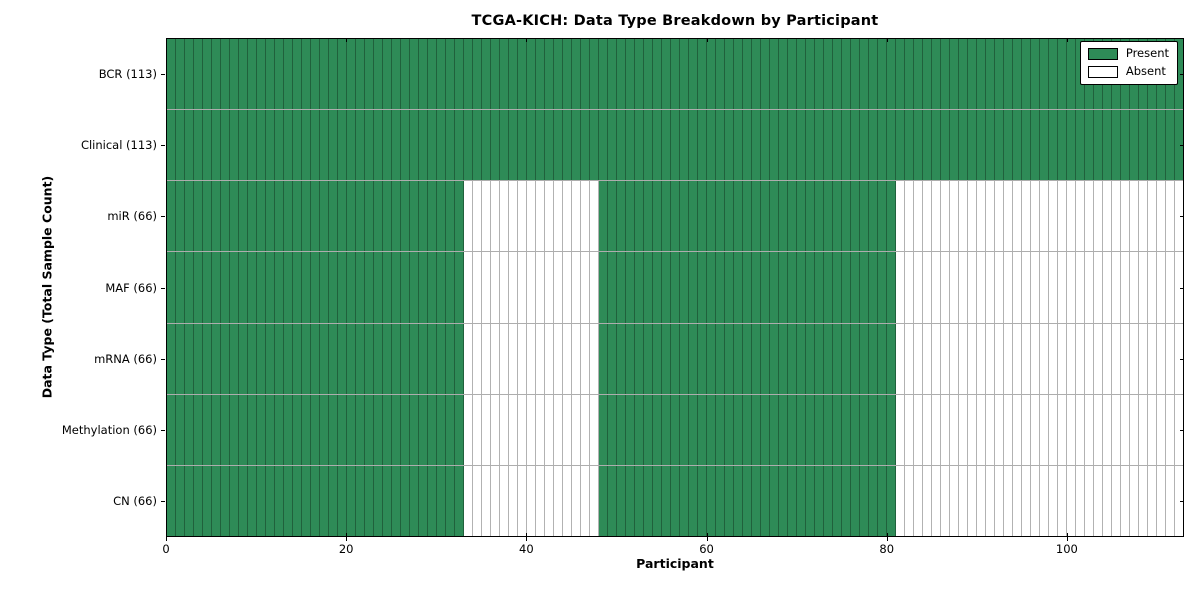 This screenshot has height=600, width=1200. Describe the element at coordinates (135, 501) in the screenshot. I see `y-tick-label-CN: CN (66)` at that location.